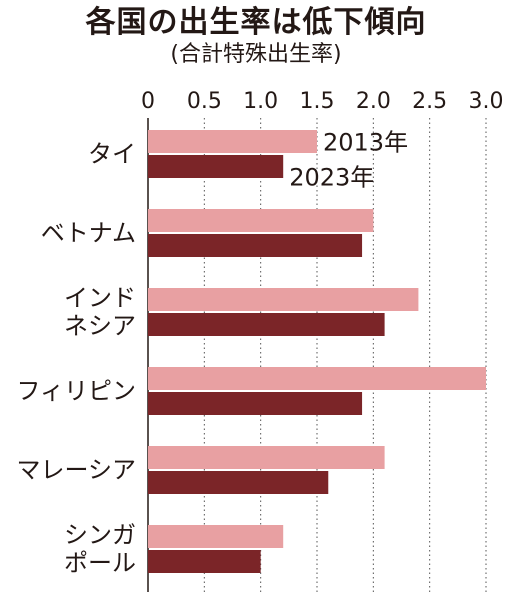 The width and height of the screenshot is (512, 599). Describe the element at coordinates (331, 178) in the screenshot. I see `series-label: 2023年` at that location.